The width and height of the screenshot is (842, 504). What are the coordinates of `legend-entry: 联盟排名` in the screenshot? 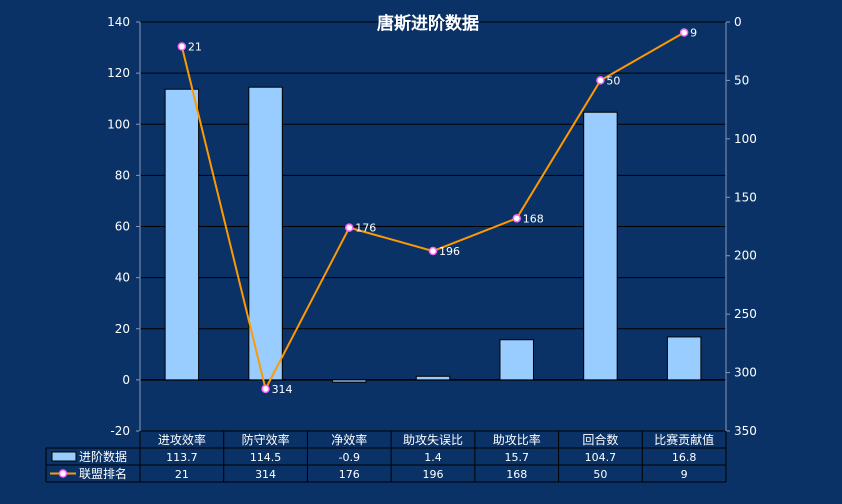 It's located at (103, 473).